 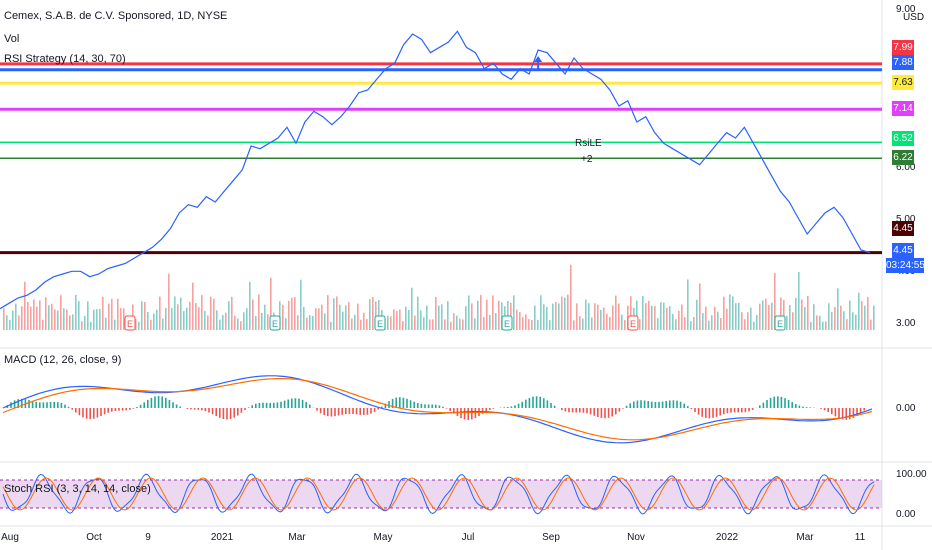 I want to click on stoch-axis-tick: 100.00, so click(x=911, y=474).